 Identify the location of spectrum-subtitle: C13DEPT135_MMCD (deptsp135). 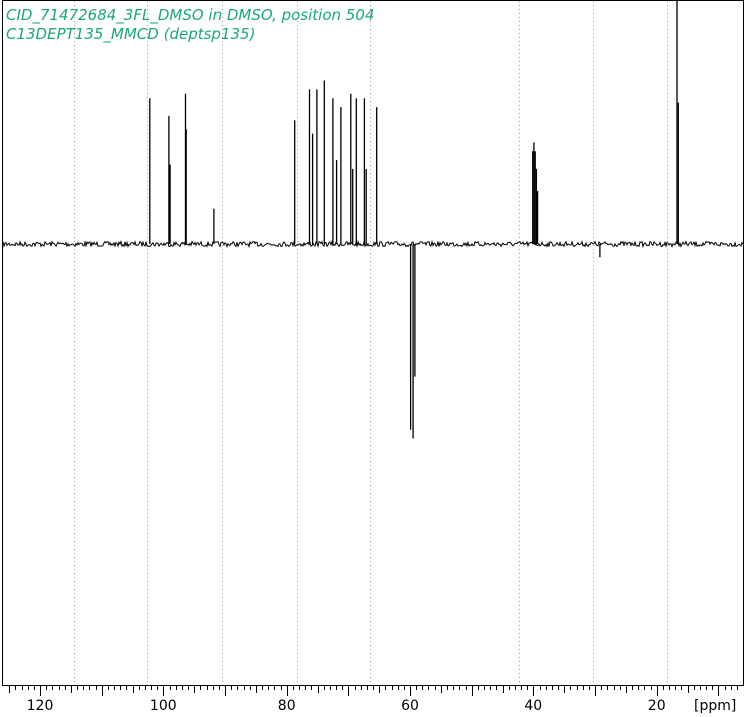
(131, 34).